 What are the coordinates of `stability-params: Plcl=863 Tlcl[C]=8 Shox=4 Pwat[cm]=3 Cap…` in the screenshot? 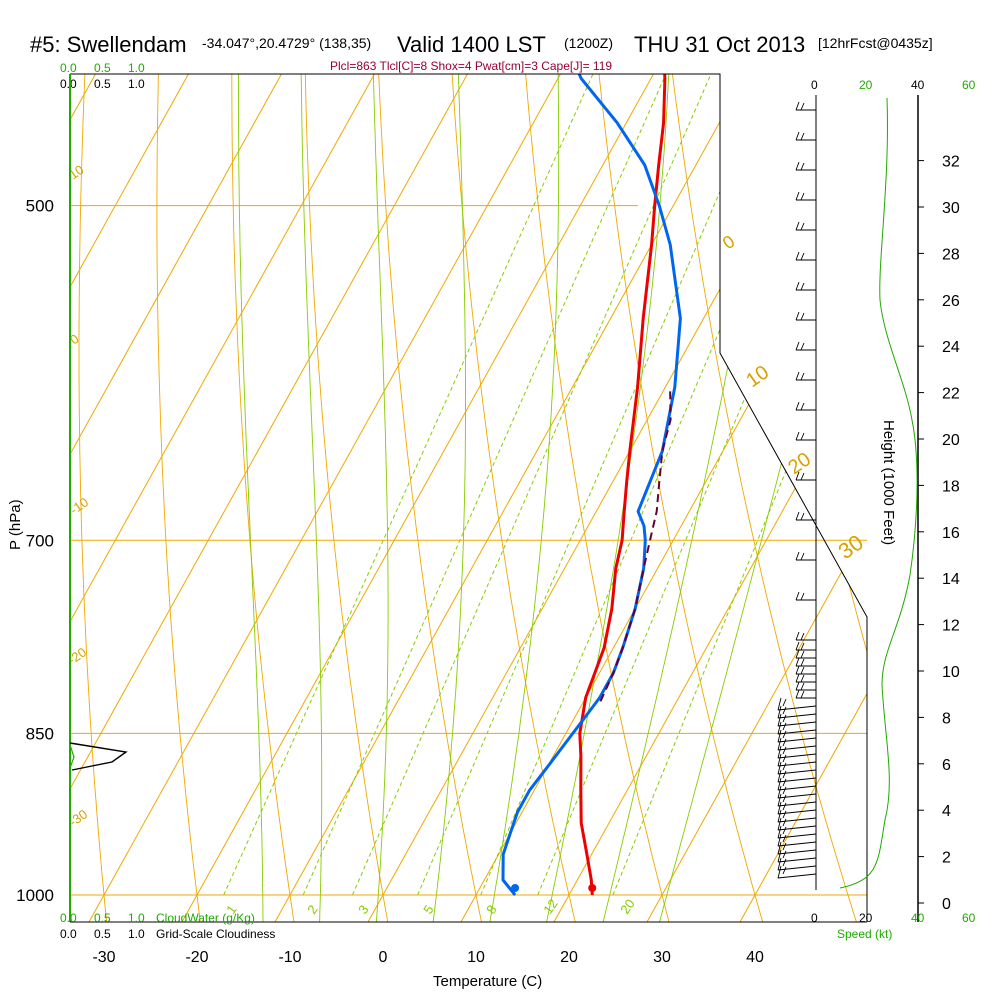 It's located at (471, 66).